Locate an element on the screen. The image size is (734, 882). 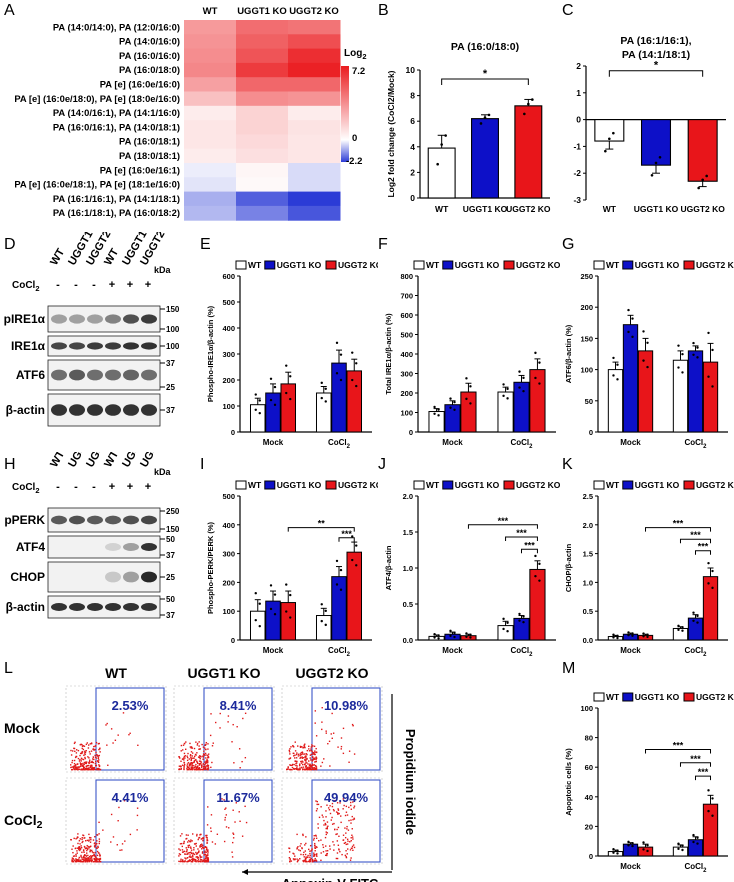
y-tick-label: 0.5 is located at coordinates (588, 611).